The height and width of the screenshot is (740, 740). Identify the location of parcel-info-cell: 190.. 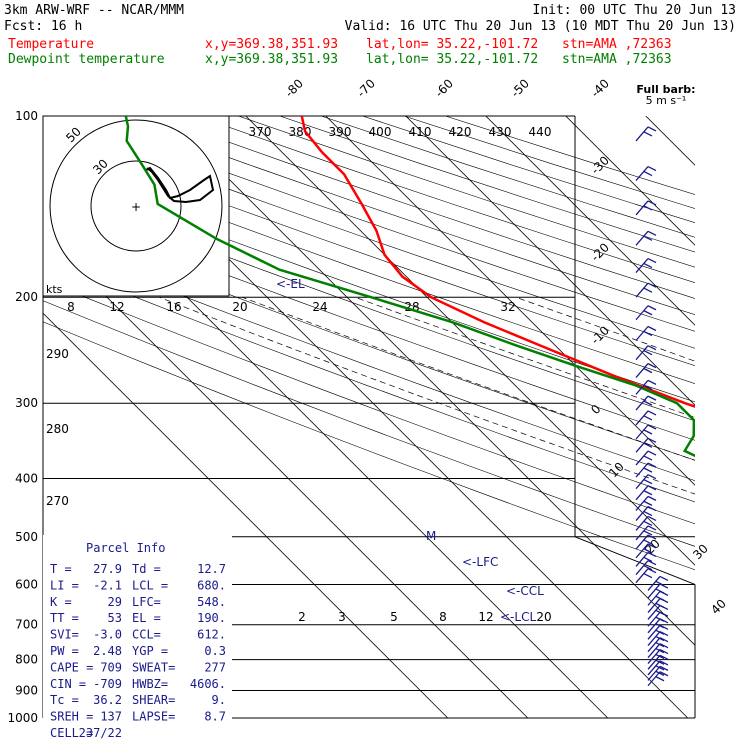
(211, 618).